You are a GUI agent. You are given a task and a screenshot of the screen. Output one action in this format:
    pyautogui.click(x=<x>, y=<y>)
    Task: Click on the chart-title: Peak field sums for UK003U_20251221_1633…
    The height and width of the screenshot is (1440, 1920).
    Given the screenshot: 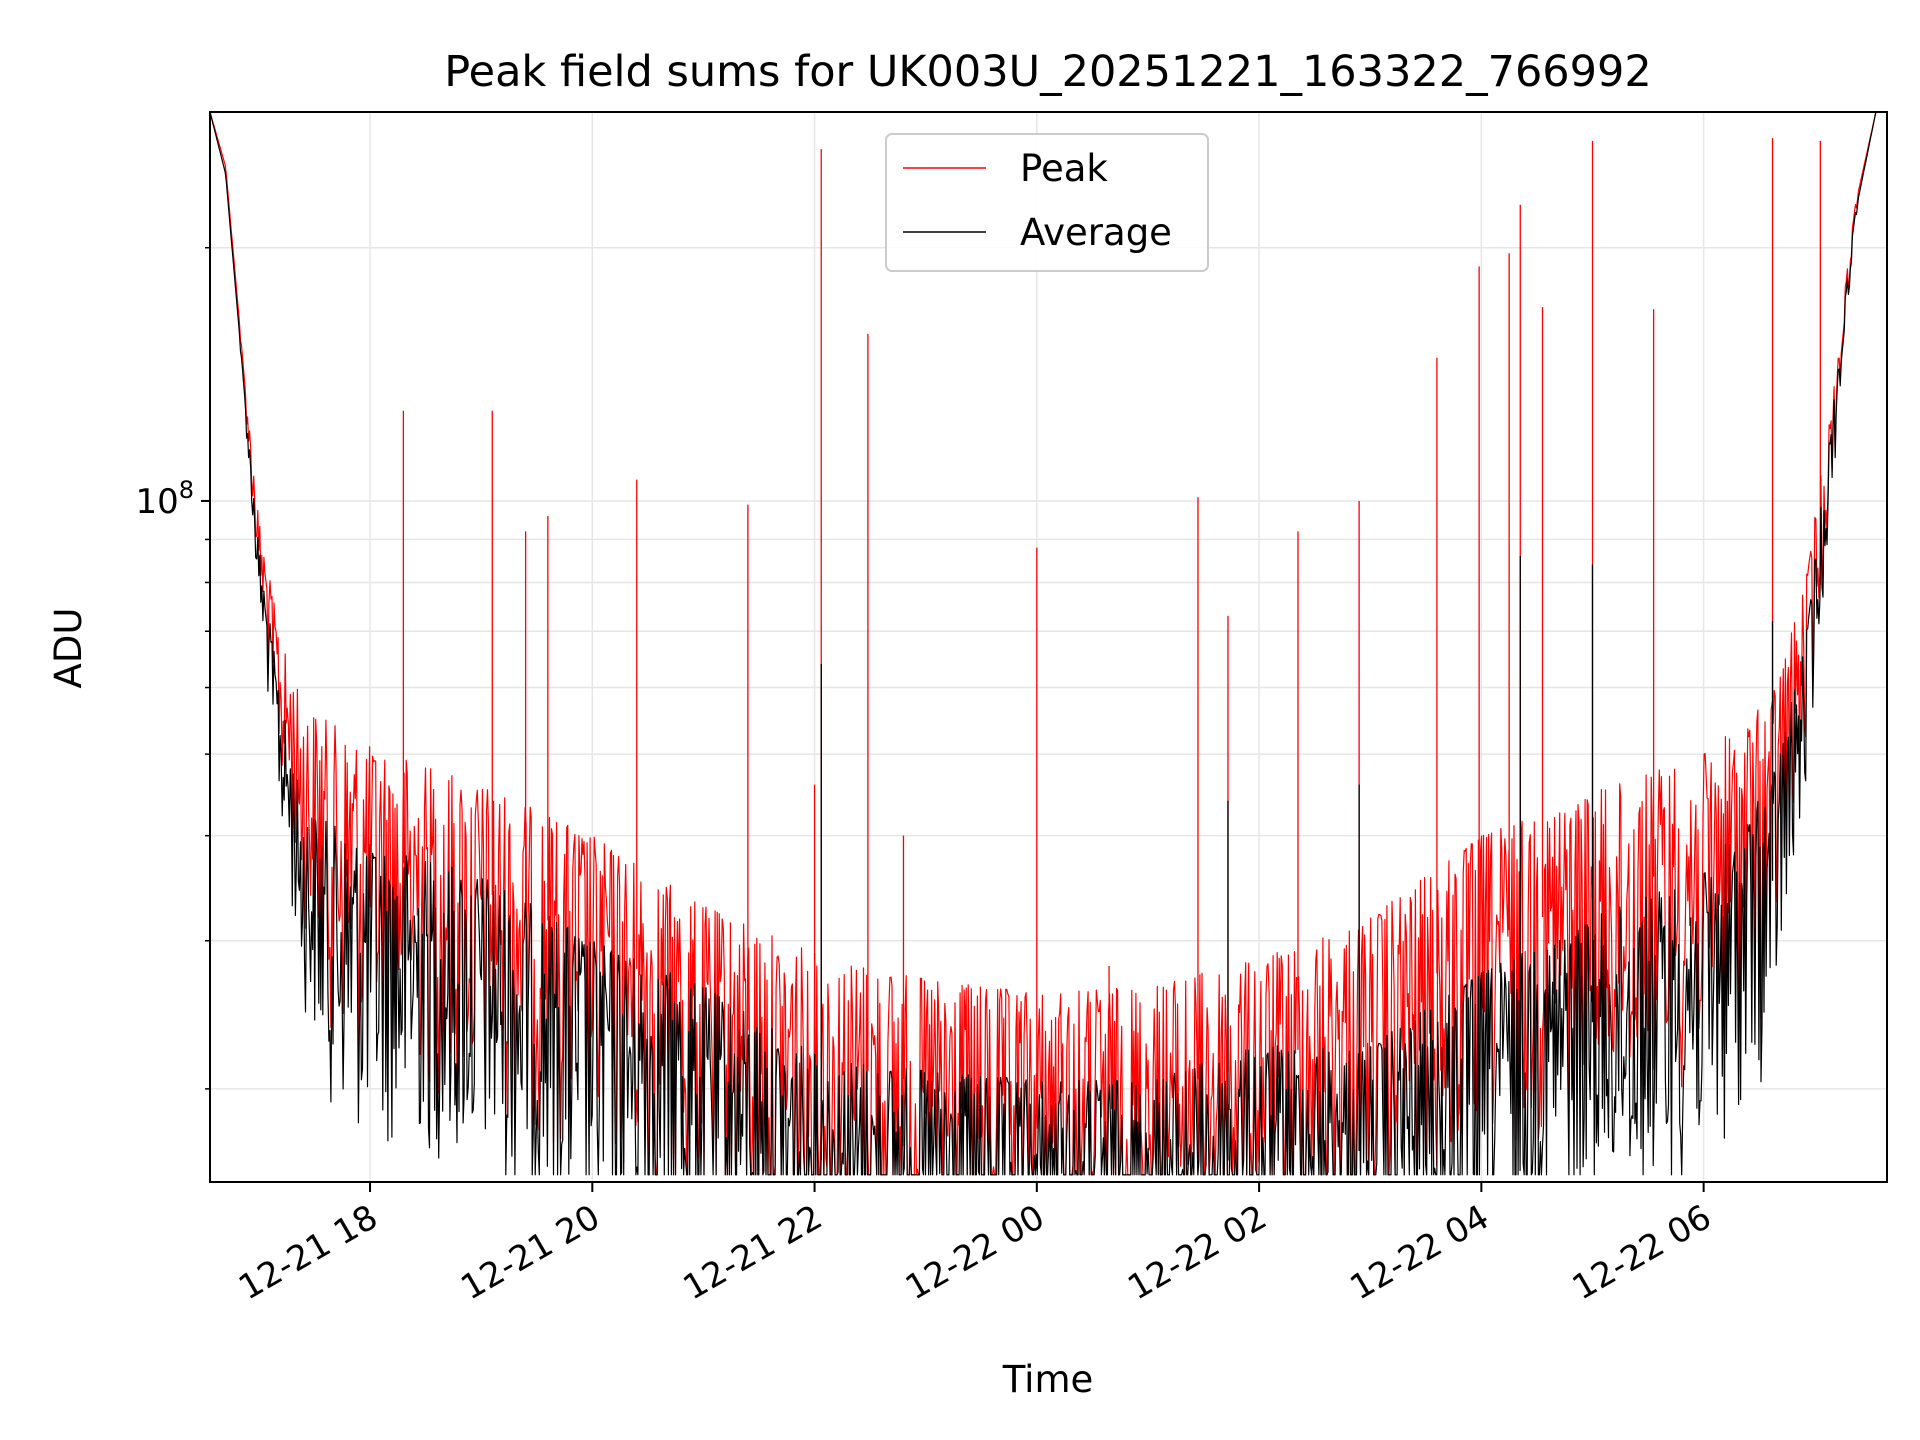 What is the action you would take?
    pyautogui.click(x=1048, y=72)
    